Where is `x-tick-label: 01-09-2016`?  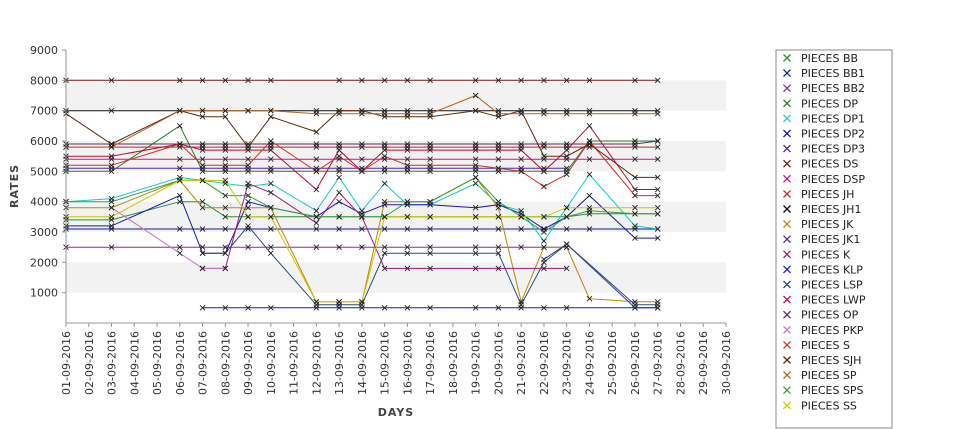
x-tick-label: 01-09-2016 is located at coordinates (66, 363).